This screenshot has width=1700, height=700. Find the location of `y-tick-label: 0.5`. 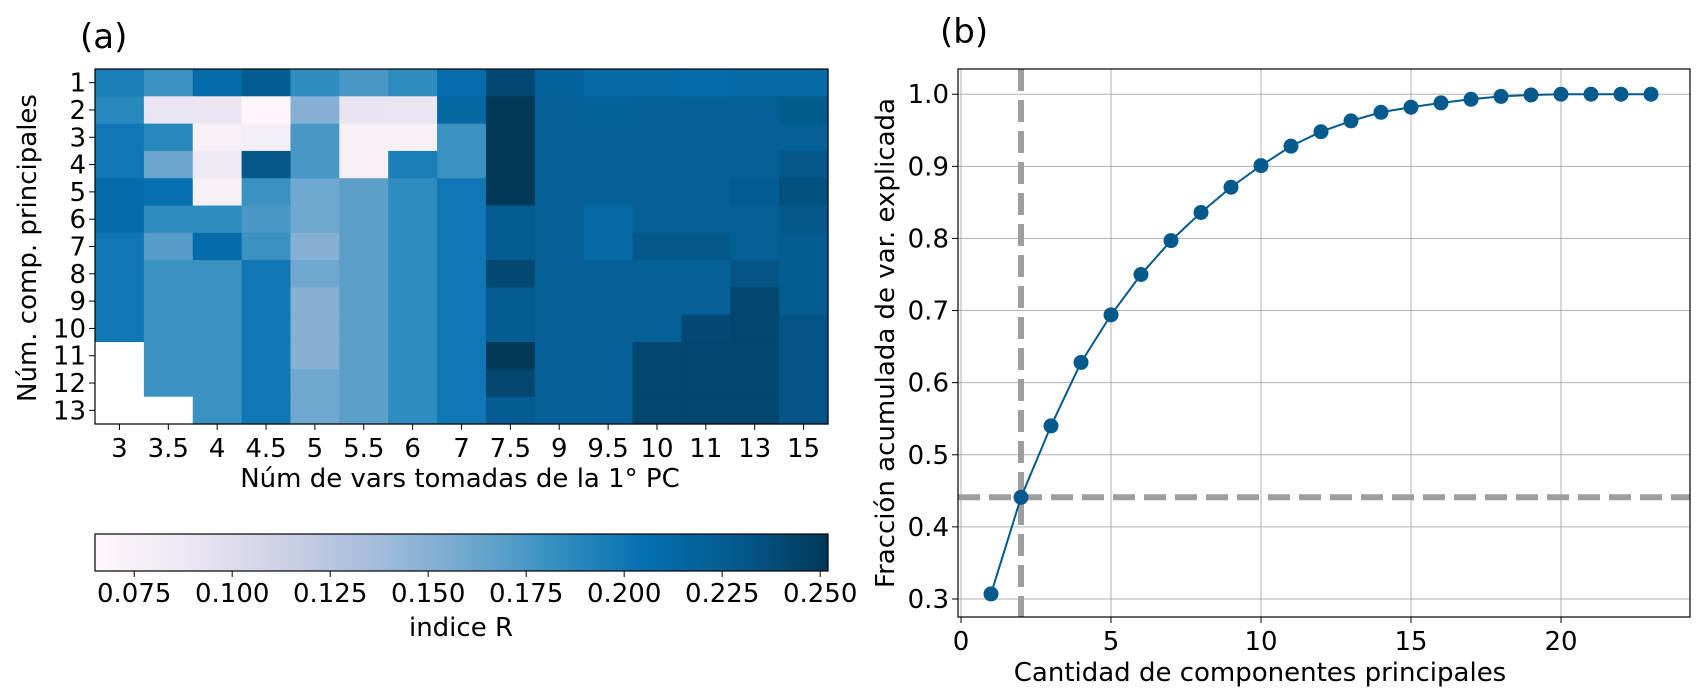

y-tick-label: 0.5 is located at coordinates (928, 456).